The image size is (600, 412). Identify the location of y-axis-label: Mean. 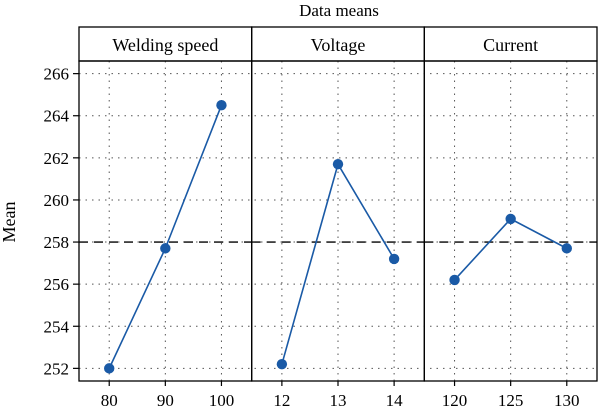
(9, 222).